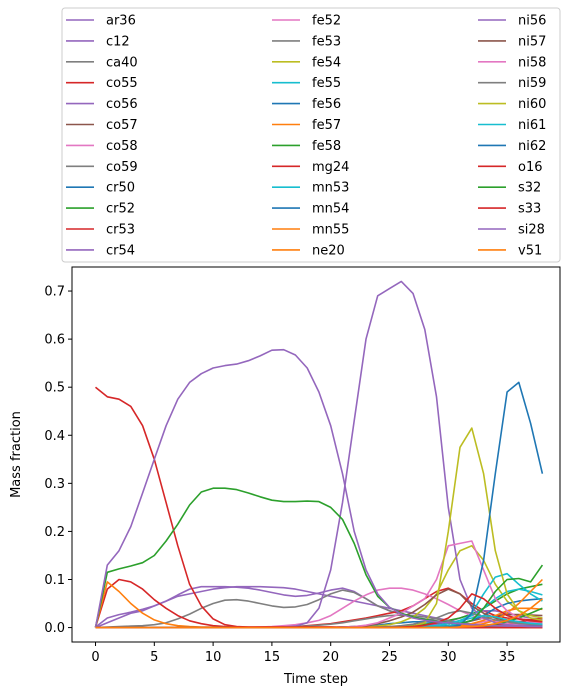 The image size is (570, 695). What do you see at coordinates (529, 188) in the screenshot?
I see `legend-label-s32: s32` at bounding box center [529, 188].